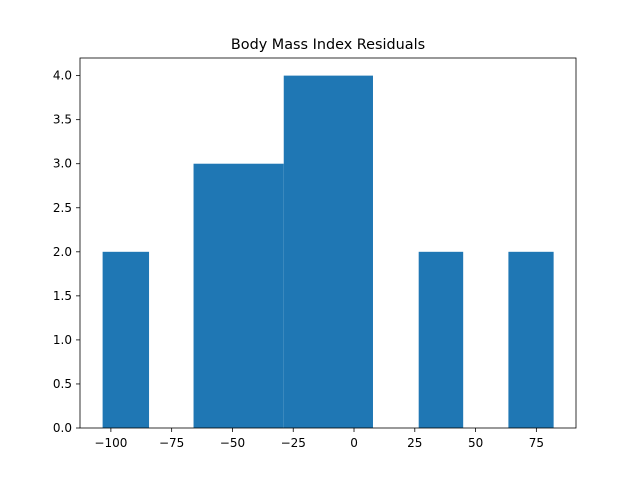 The height and width of the screenshot is (484, 640). Describe the element at coordinates (293, 443) in the screenshot. I see `x-tick-label: −25` at that location.